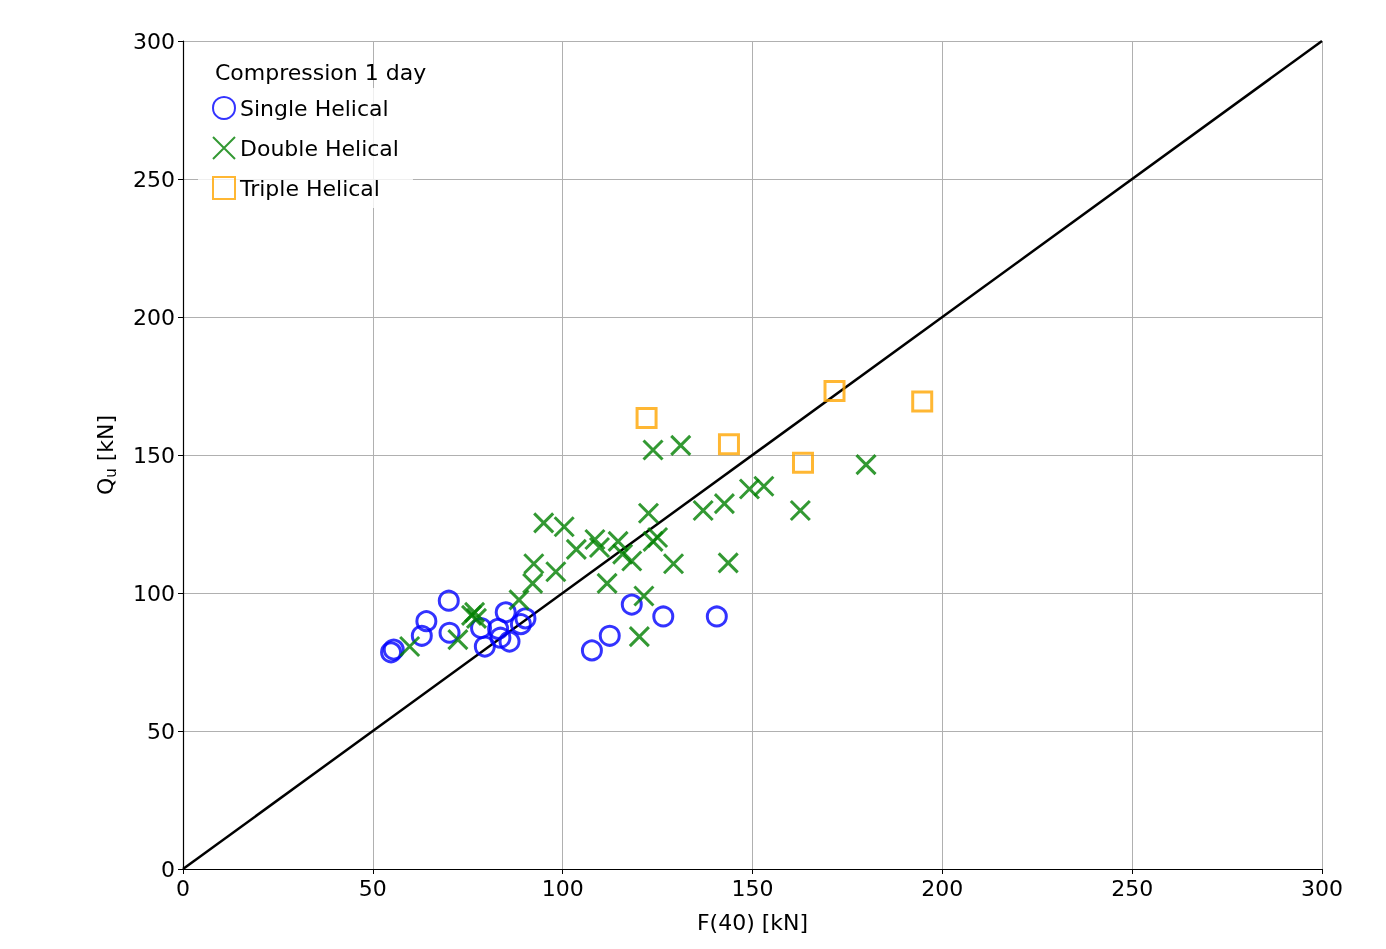  What do you see at coordinates (562, 888) in the screenshot?
I see `x-tick-label: 100` at bounding box center [562, 888].